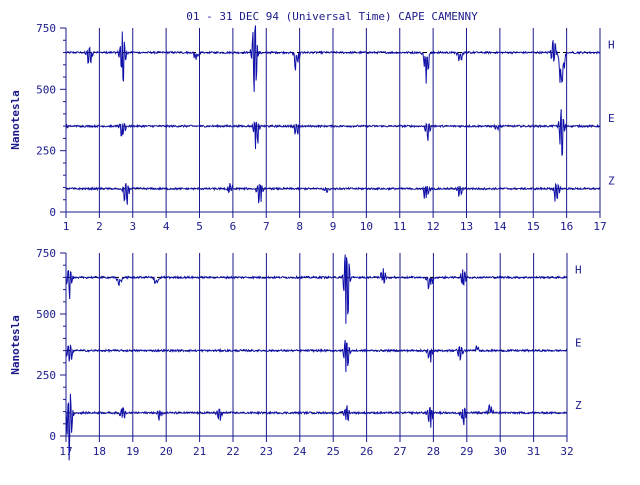 This screenshot has width=640, height=485. I want to click on x-tick-label: 8, so click(299, 226).